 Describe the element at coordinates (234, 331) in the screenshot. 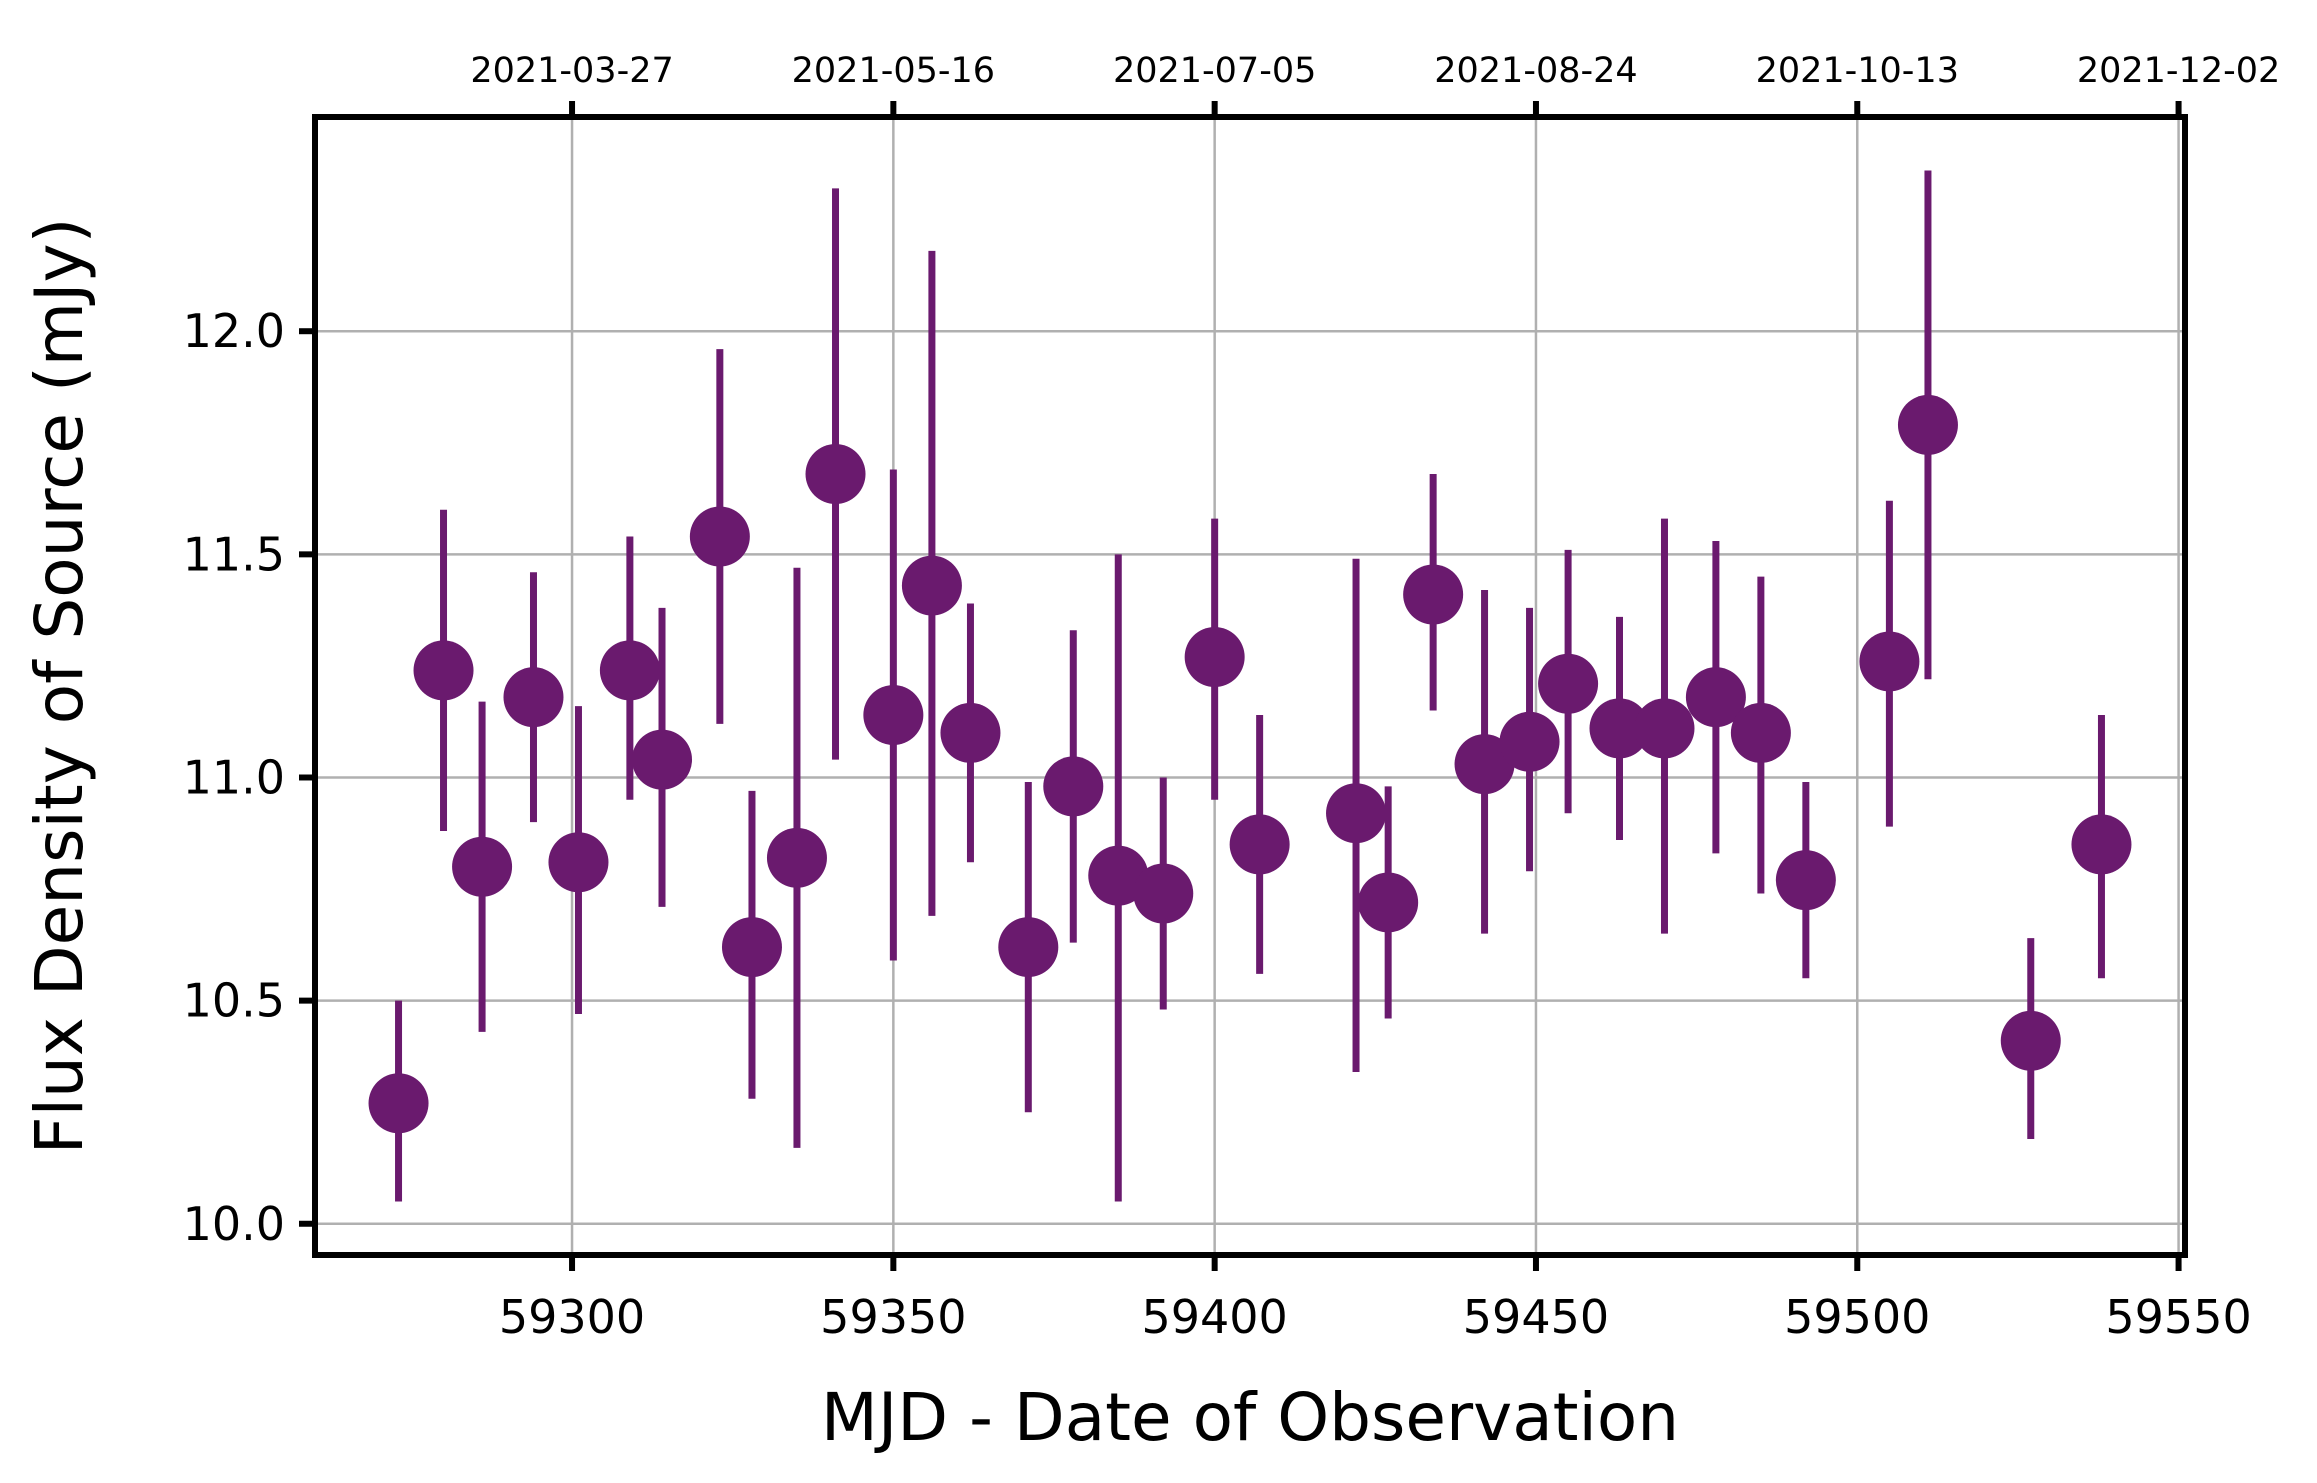

I see `y-tick-label: 12.0` at that location.